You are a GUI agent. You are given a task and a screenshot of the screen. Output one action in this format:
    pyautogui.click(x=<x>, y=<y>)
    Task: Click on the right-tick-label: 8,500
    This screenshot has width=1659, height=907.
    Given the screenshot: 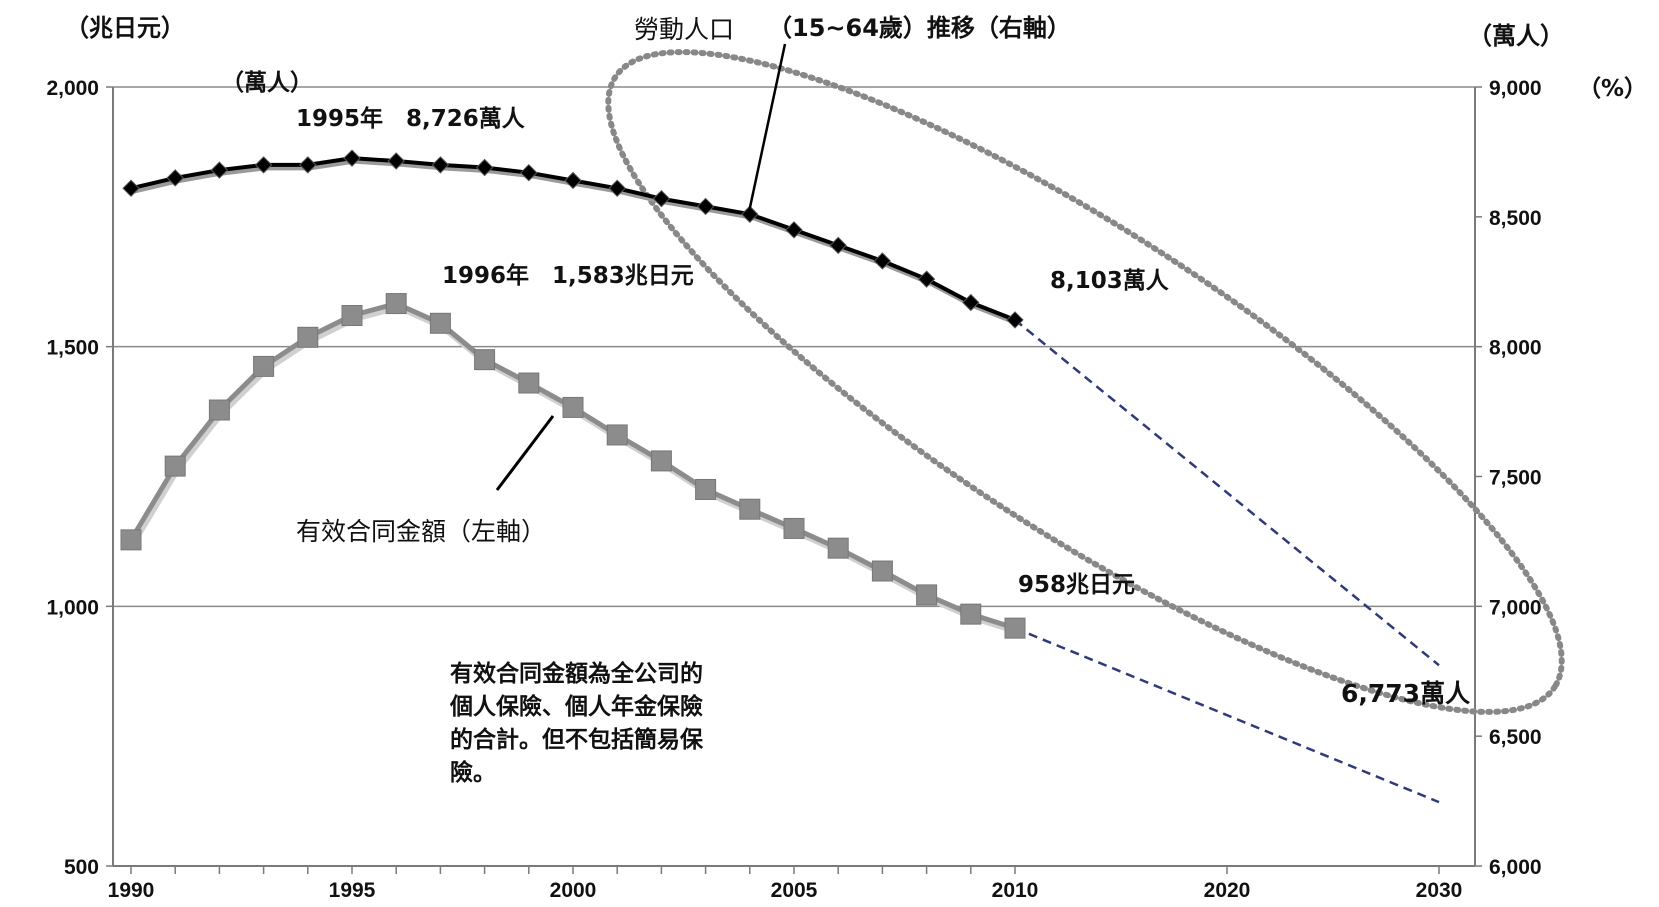 What is the action you would take?
    pyautogui.click(x=1515, y=218)
    